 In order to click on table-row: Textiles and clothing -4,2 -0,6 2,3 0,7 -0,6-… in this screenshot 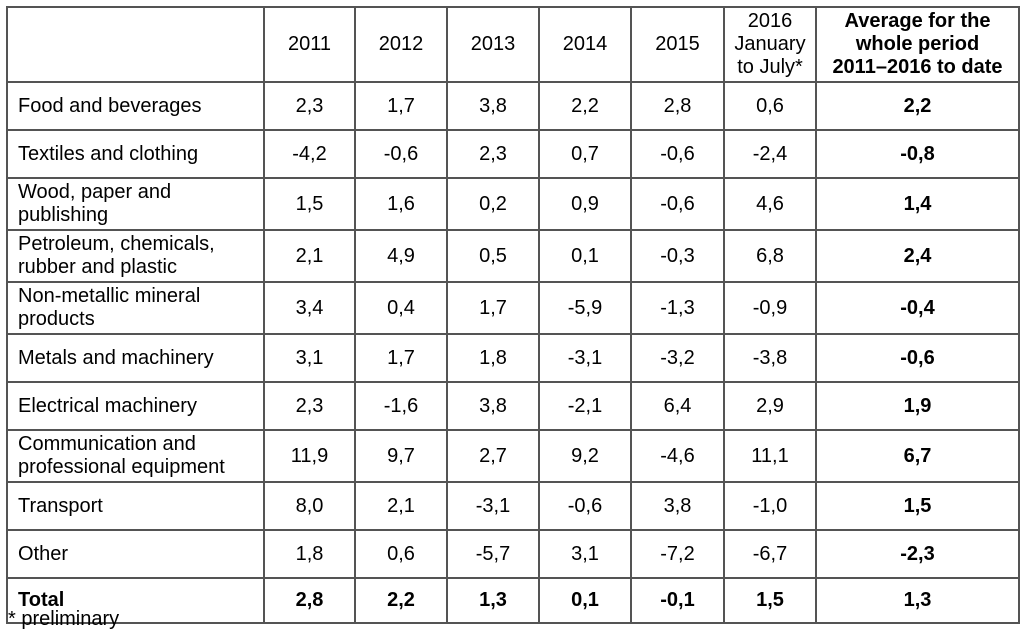, I will do `click(513, 154)`.